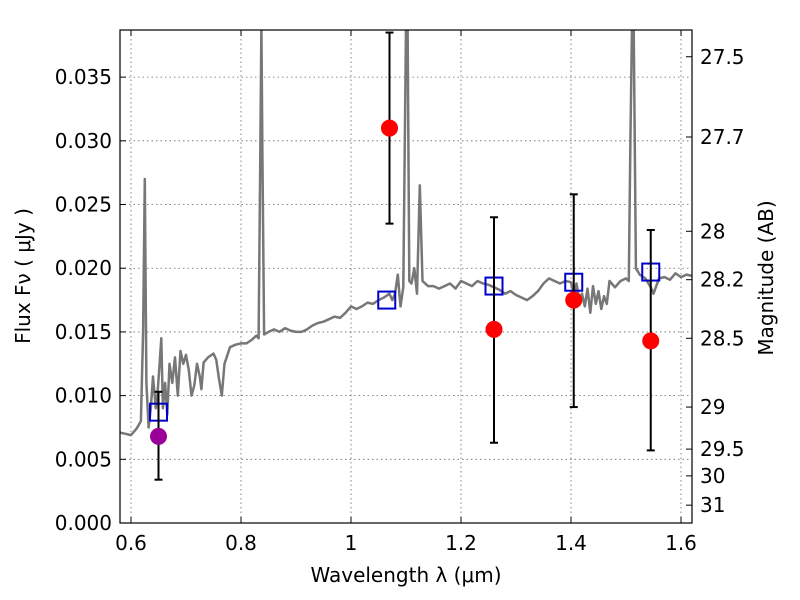 The width and height of the screenshot is (800, 600). What do you see at coordinates (722, 449) in the screenshot?
I see `mag-tick-label: 29.5` at bounding box center [722, 449].